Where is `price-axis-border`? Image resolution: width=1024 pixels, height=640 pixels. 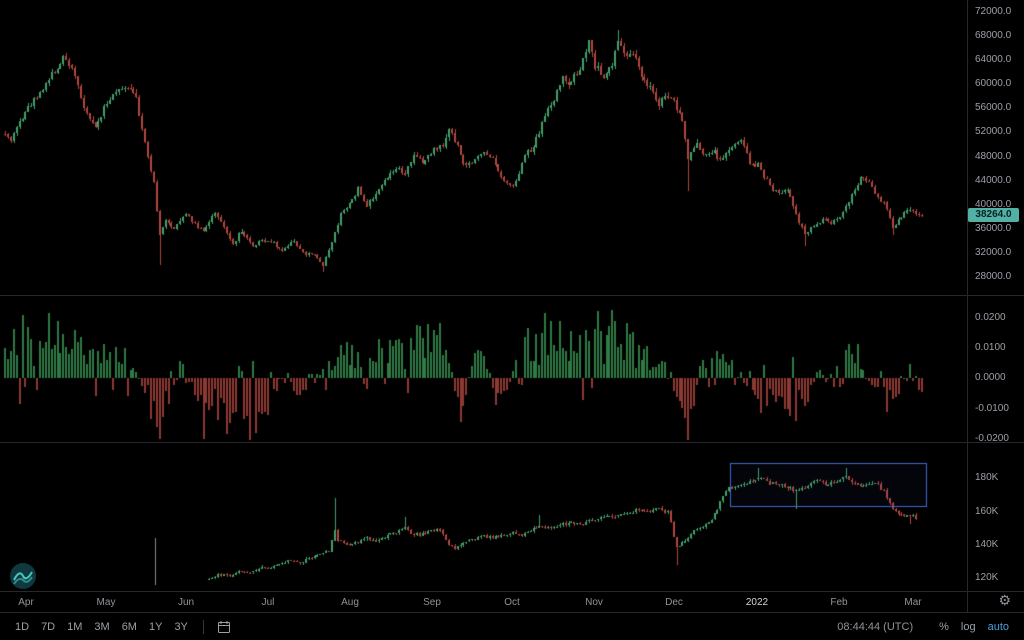
price-axis-border is located at coordinates (967, 306).